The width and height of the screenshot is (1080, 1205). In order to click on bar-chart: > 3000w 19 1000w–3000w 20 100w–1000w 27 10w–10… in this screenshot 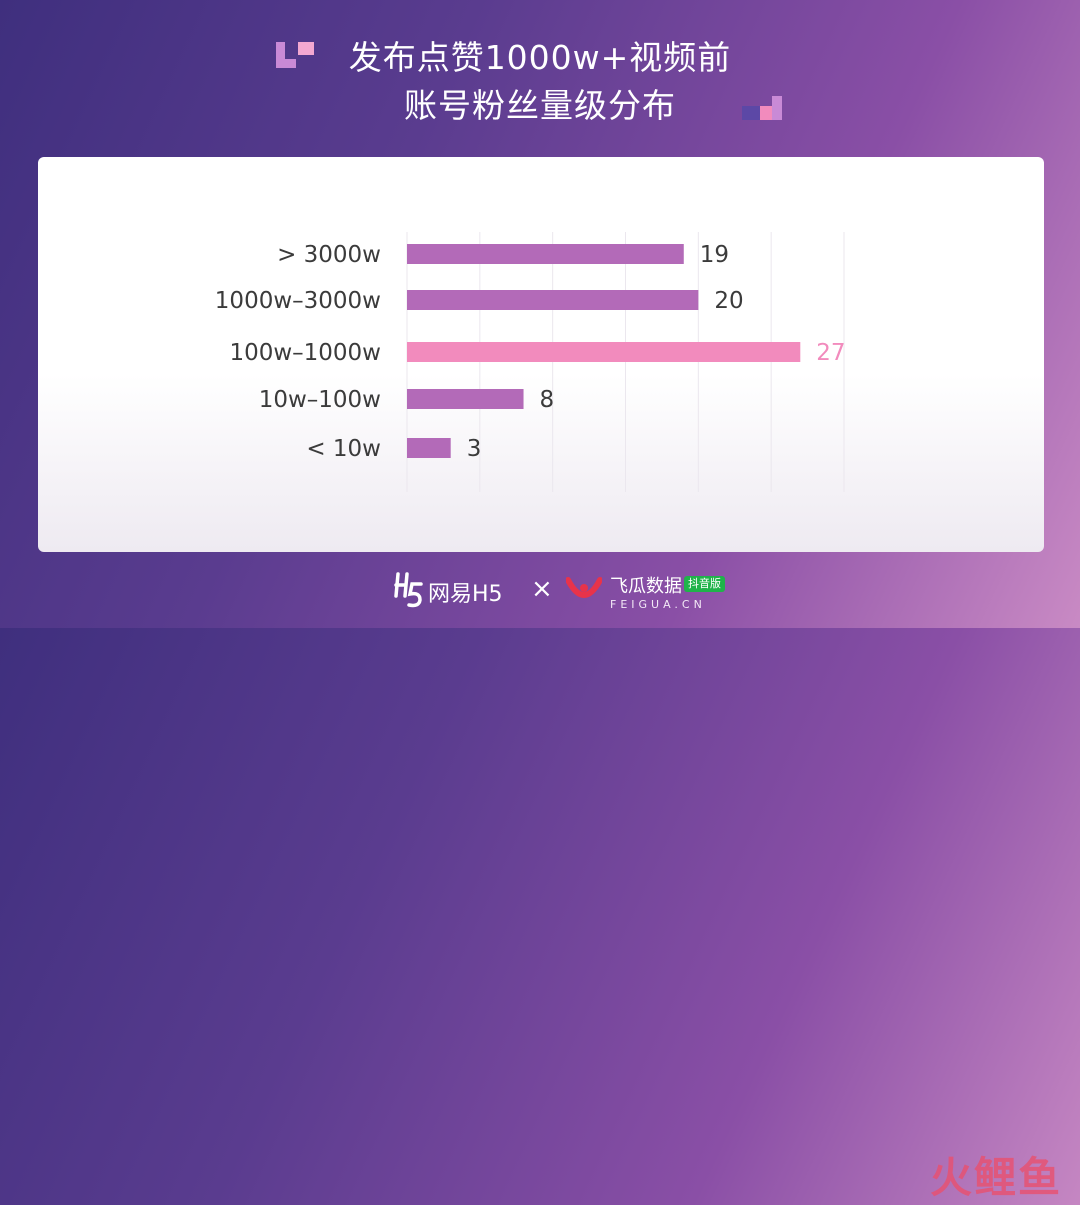, I will do `click(530, 362)`.